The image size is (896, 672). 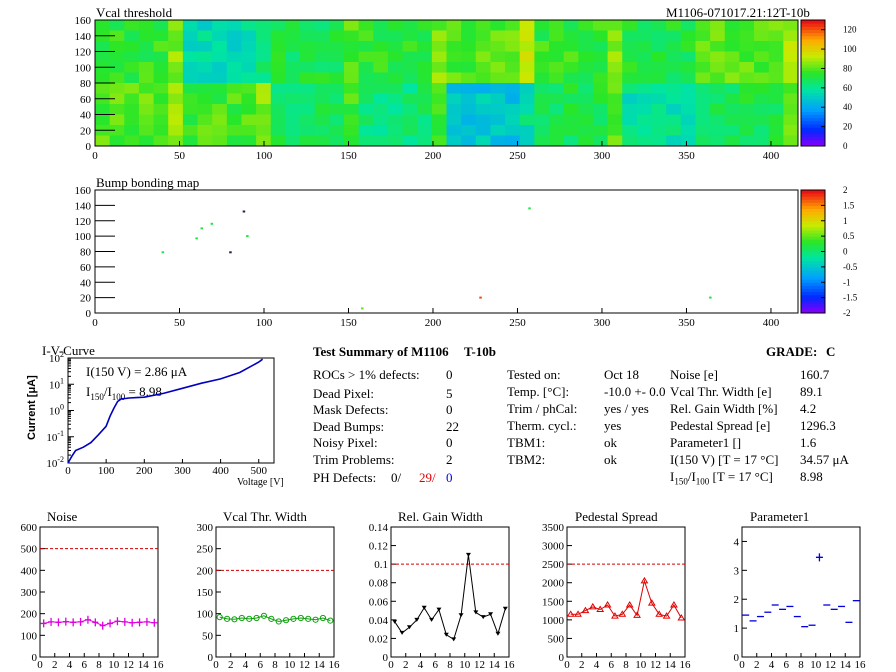 What do you see at coordinates (275, 665) in the screenshot?
I see `roc-x-tick-label: 8` at bounding box center [275, 665].